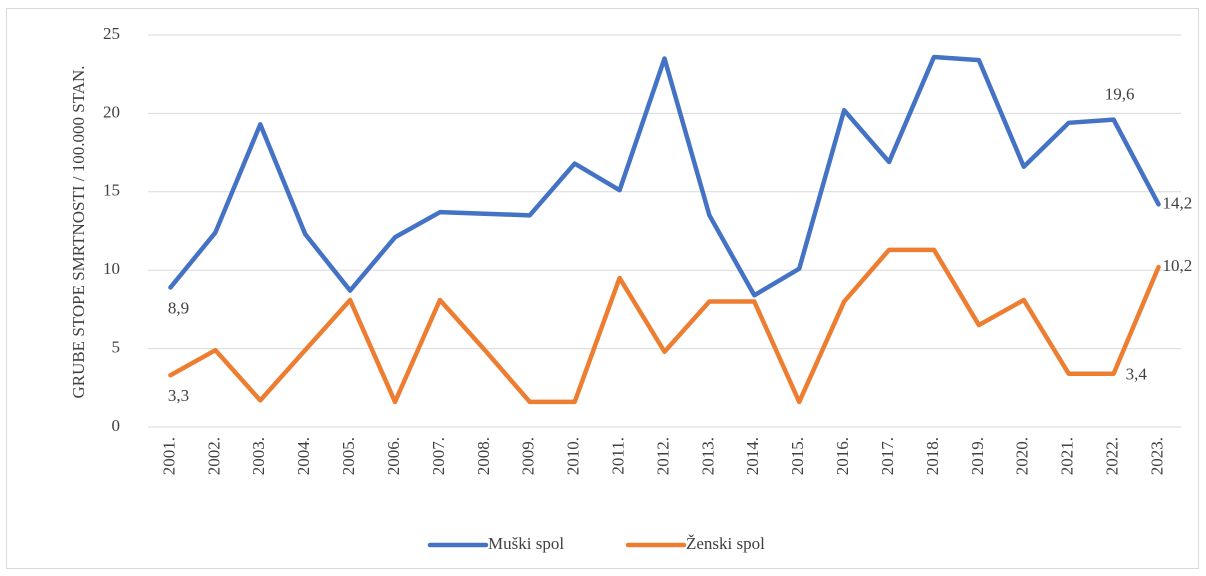 This screenshot has width=1206, height=576. What do you see at coordinates (258, 456) in the screenshot?
I see `x-tick-label: 2003.` at bounding box center [258, 456].